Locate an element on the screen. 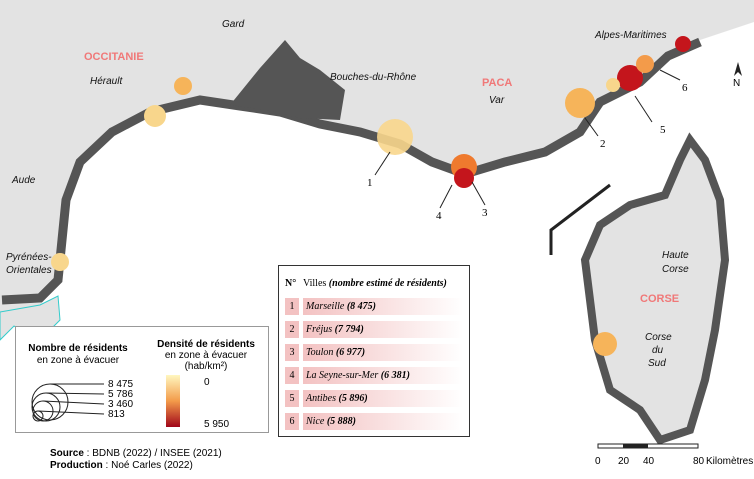 Image resolution: width=754 pixels, height=479 pixels. city-name: Antibes is located at coordinates (321, 398).